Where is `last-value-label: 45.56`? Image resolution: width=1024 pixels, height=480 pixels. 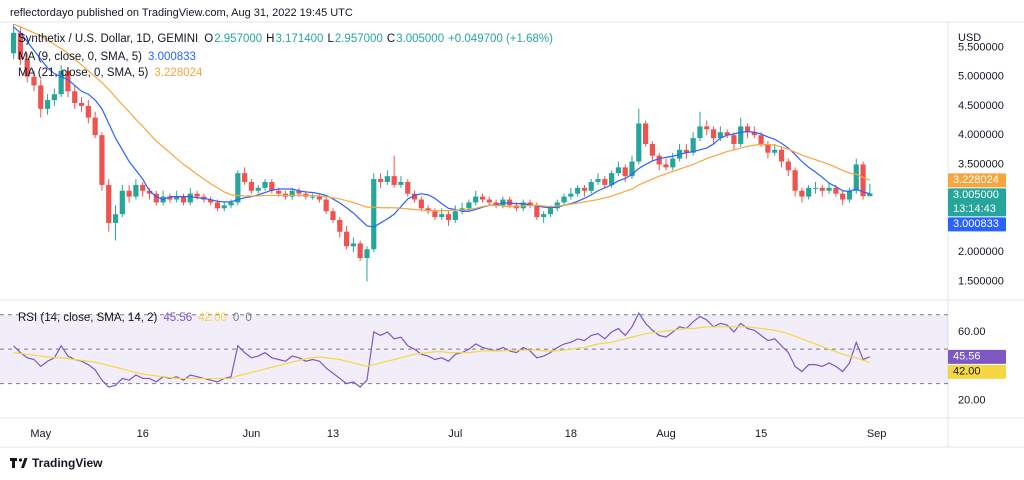 last-value-label: 45.56 is located at coordinates (967, 357).